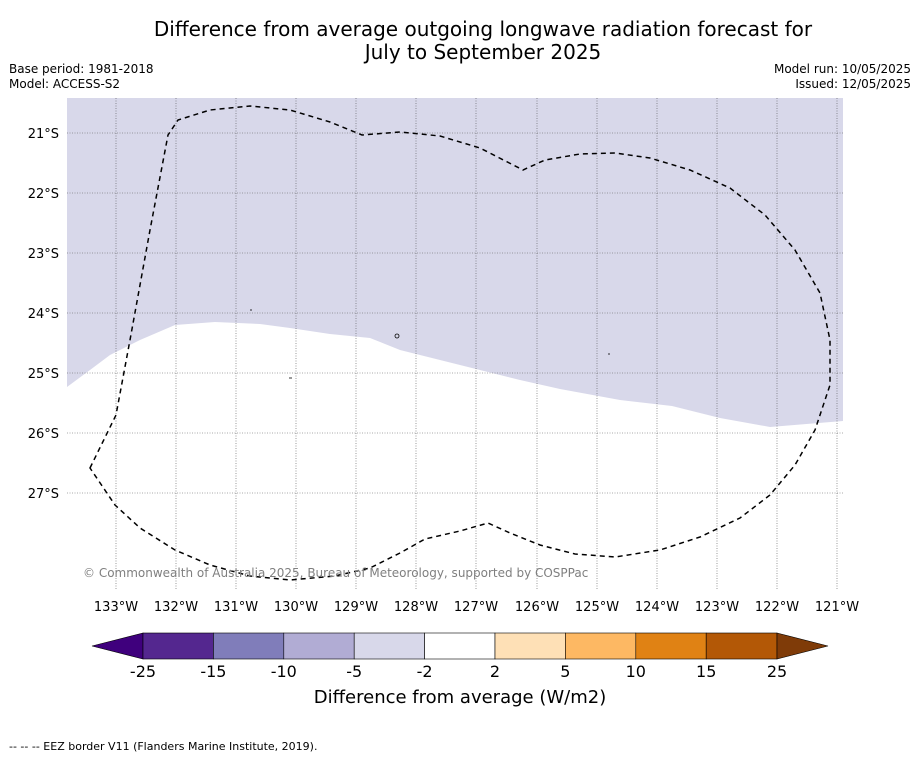  Describe the element at coordinates (117, 646) in the screenshot. I see `colorbar-extend-low` at that location.